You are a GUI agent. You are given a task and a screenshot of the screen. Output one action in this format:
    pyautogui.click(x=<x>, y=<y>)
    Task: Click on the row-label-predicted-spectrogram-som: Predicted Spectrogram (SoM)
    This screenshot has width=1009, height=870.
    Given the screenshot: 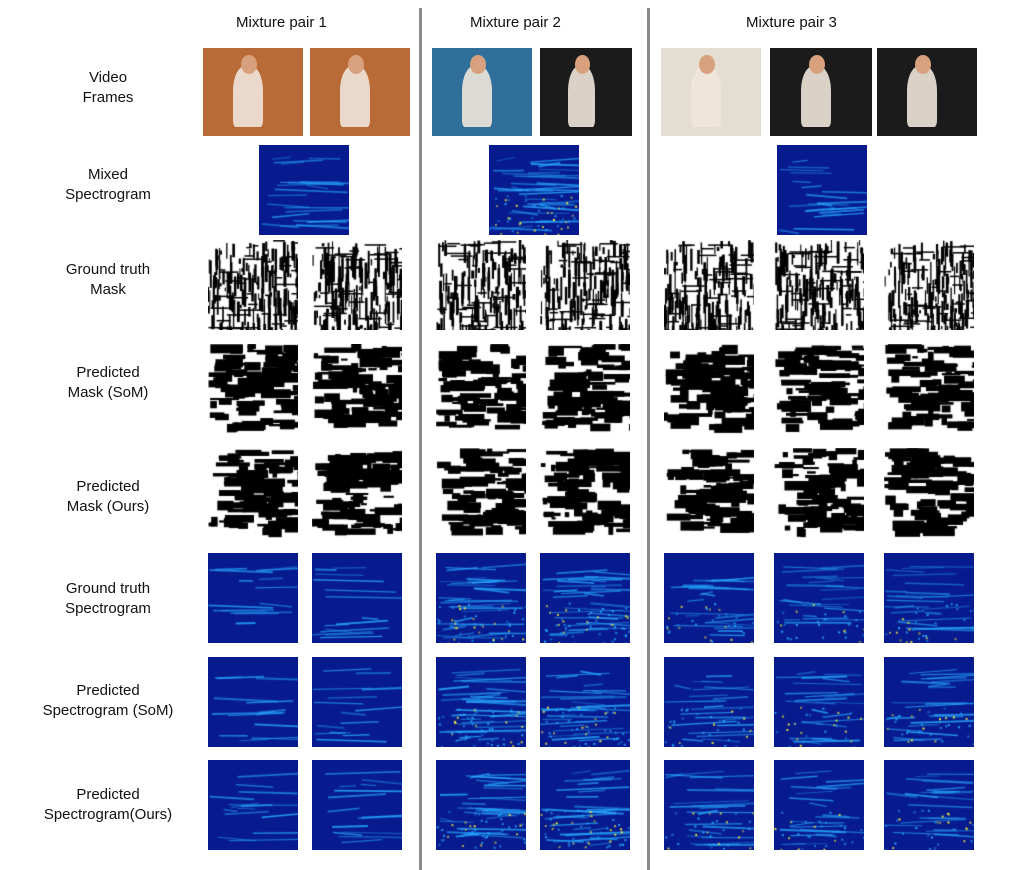 What is the action you would take?
    pyautogui.click(x=108, y=700)
    